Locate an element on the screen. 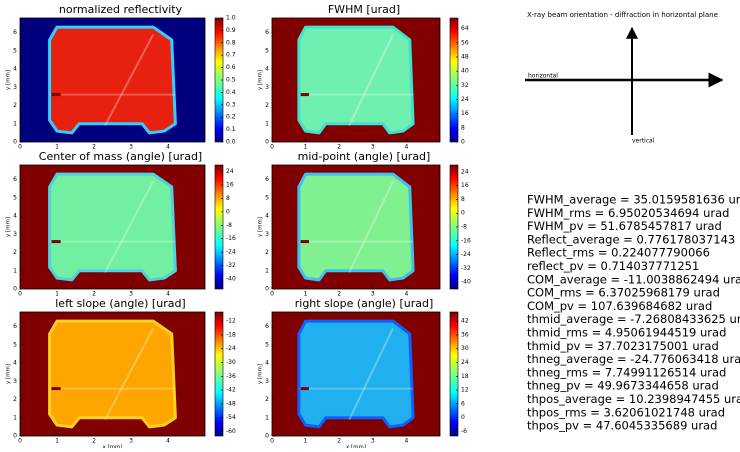 The image size is (740, 452). stat-line: thpos_pv = 47.6045335689 urad is located at coordinates (622, 426).